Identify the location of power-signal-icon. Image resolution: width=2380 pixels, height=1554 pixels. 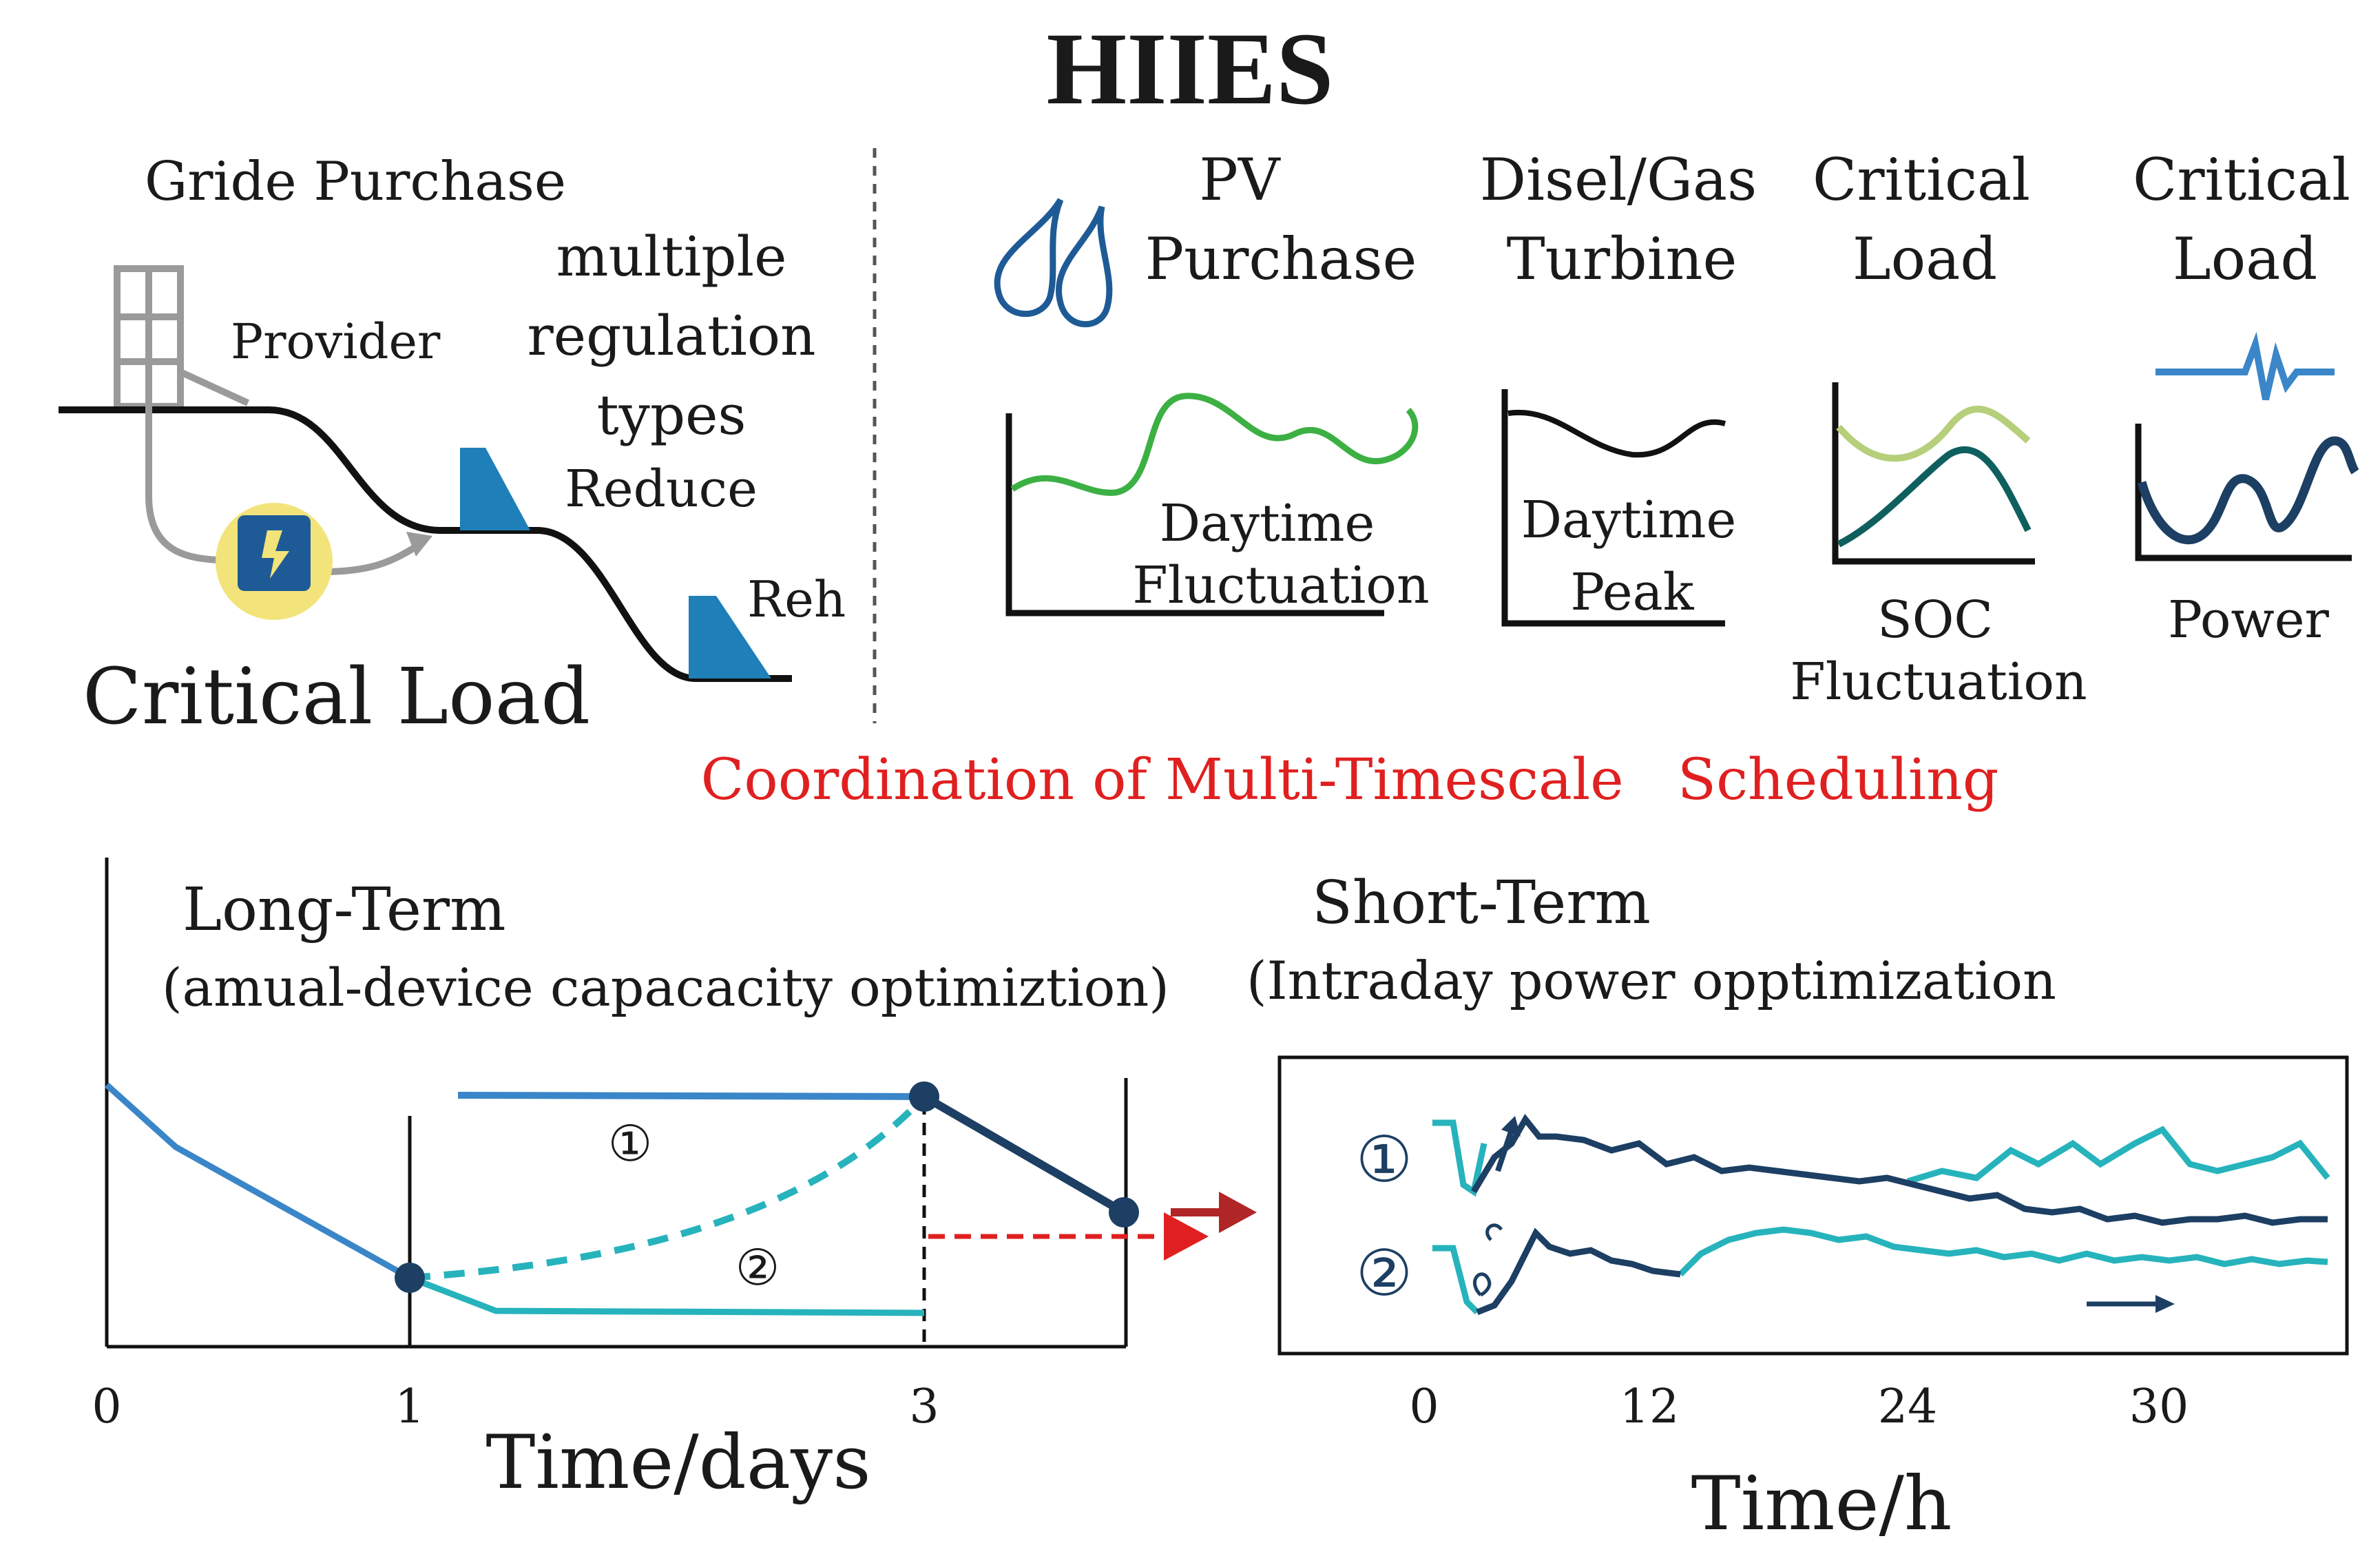
(2245, 366).